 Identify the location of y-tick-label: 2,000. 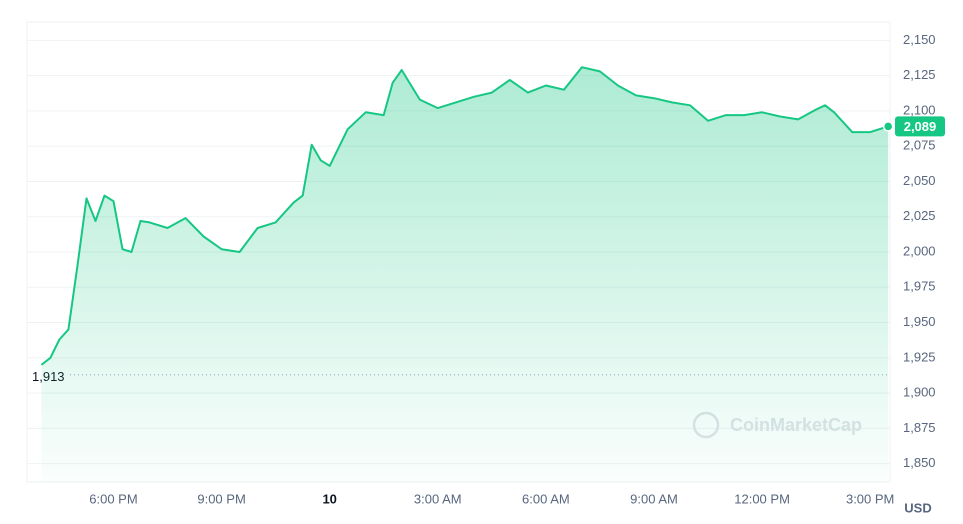
(919, 250).